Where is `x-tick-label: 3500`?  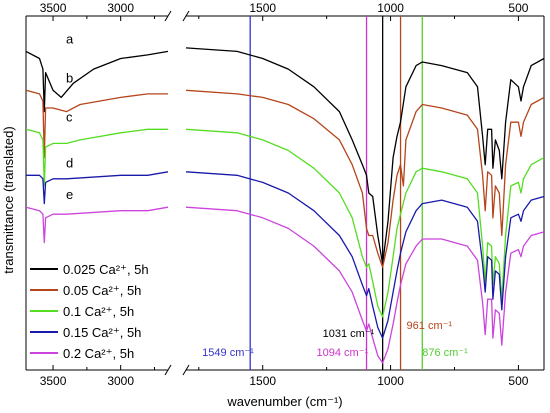 x-tick-label: 3500 is located at coordinates (53, 381).